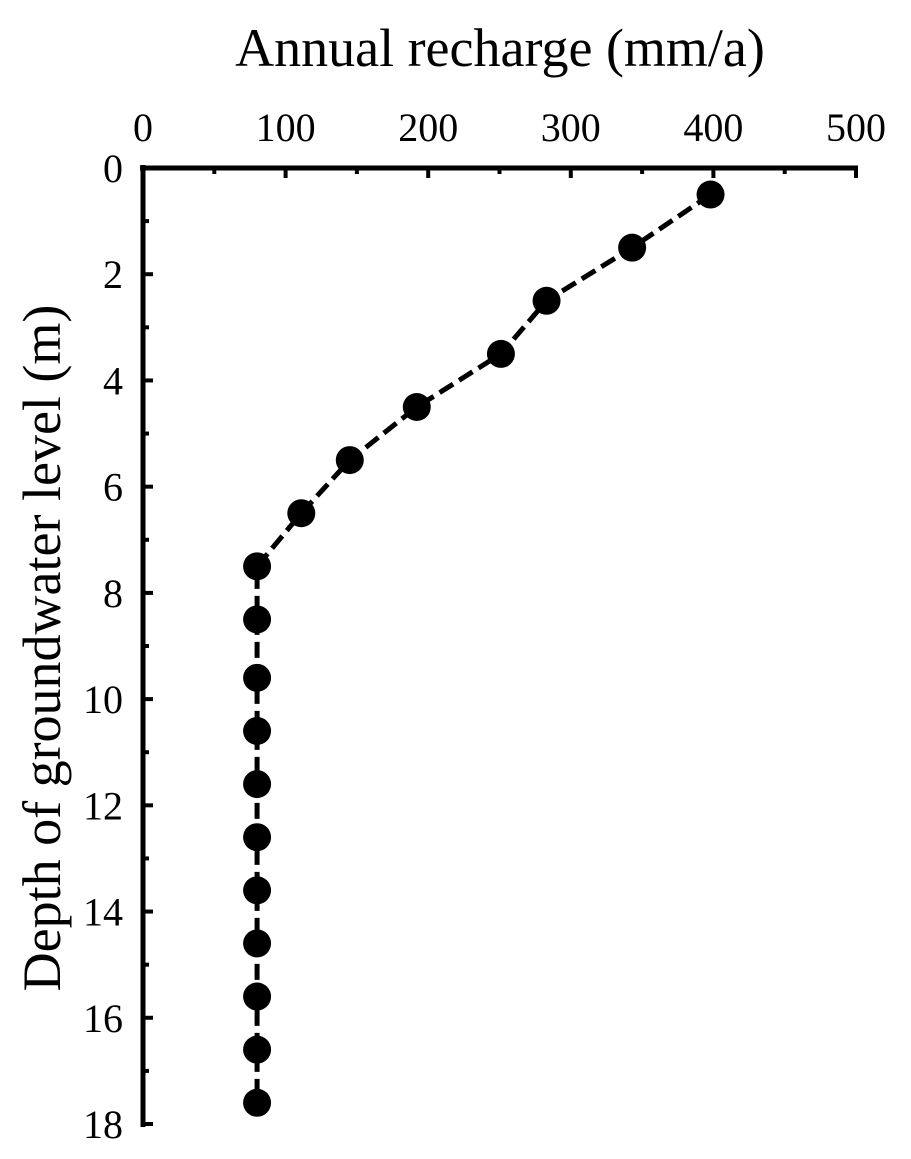  What do you see at coordinates (428, 127) in the screenshot?
I see `x-tick-label: 200` at bounding box center [428, 127].